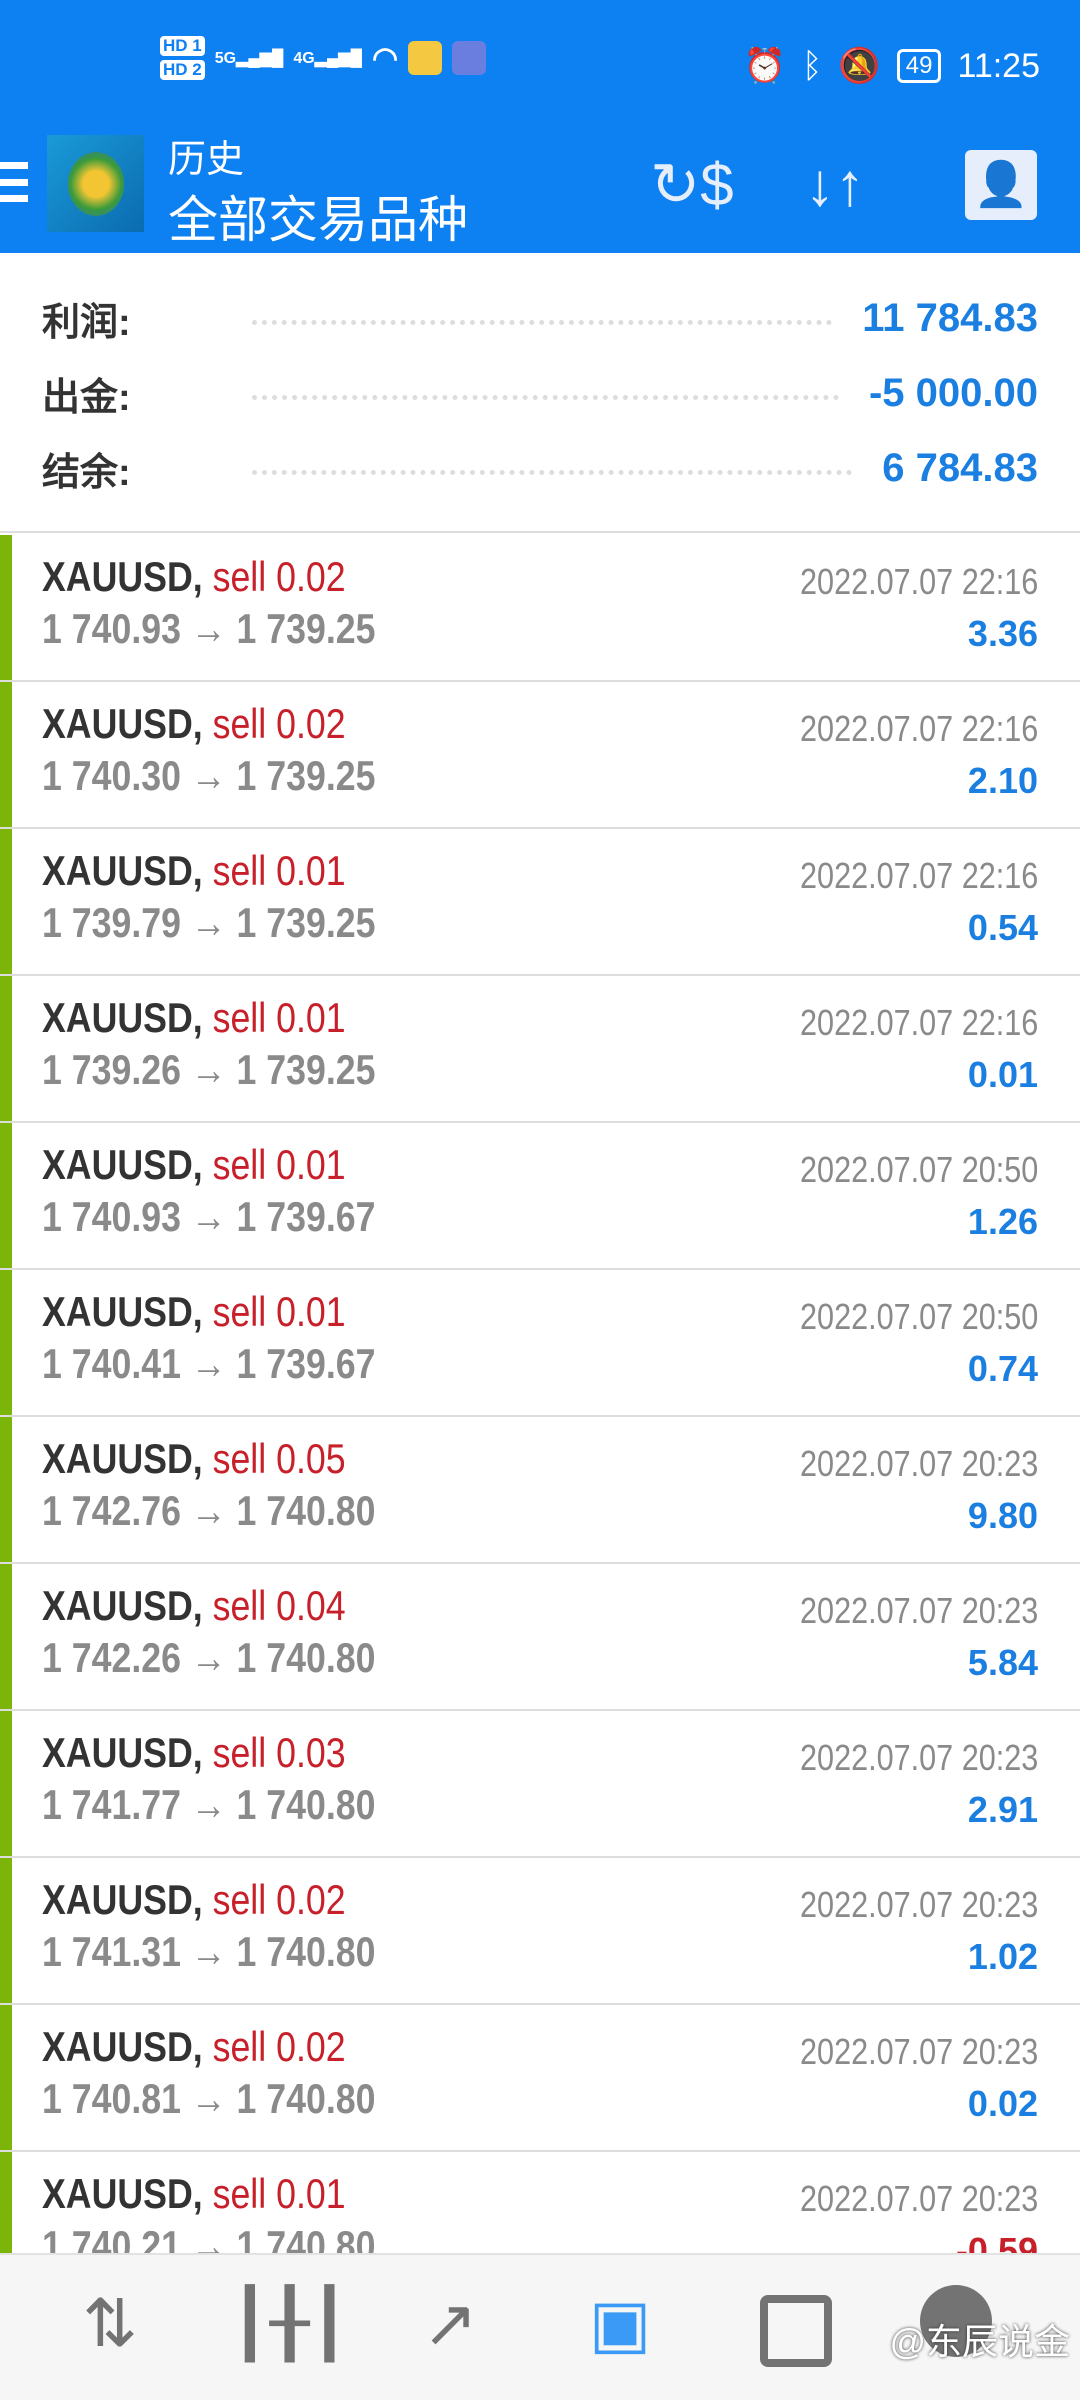  I want to click on trade-prices: 1 740.30 → 1 739.25, so click(209, 775).